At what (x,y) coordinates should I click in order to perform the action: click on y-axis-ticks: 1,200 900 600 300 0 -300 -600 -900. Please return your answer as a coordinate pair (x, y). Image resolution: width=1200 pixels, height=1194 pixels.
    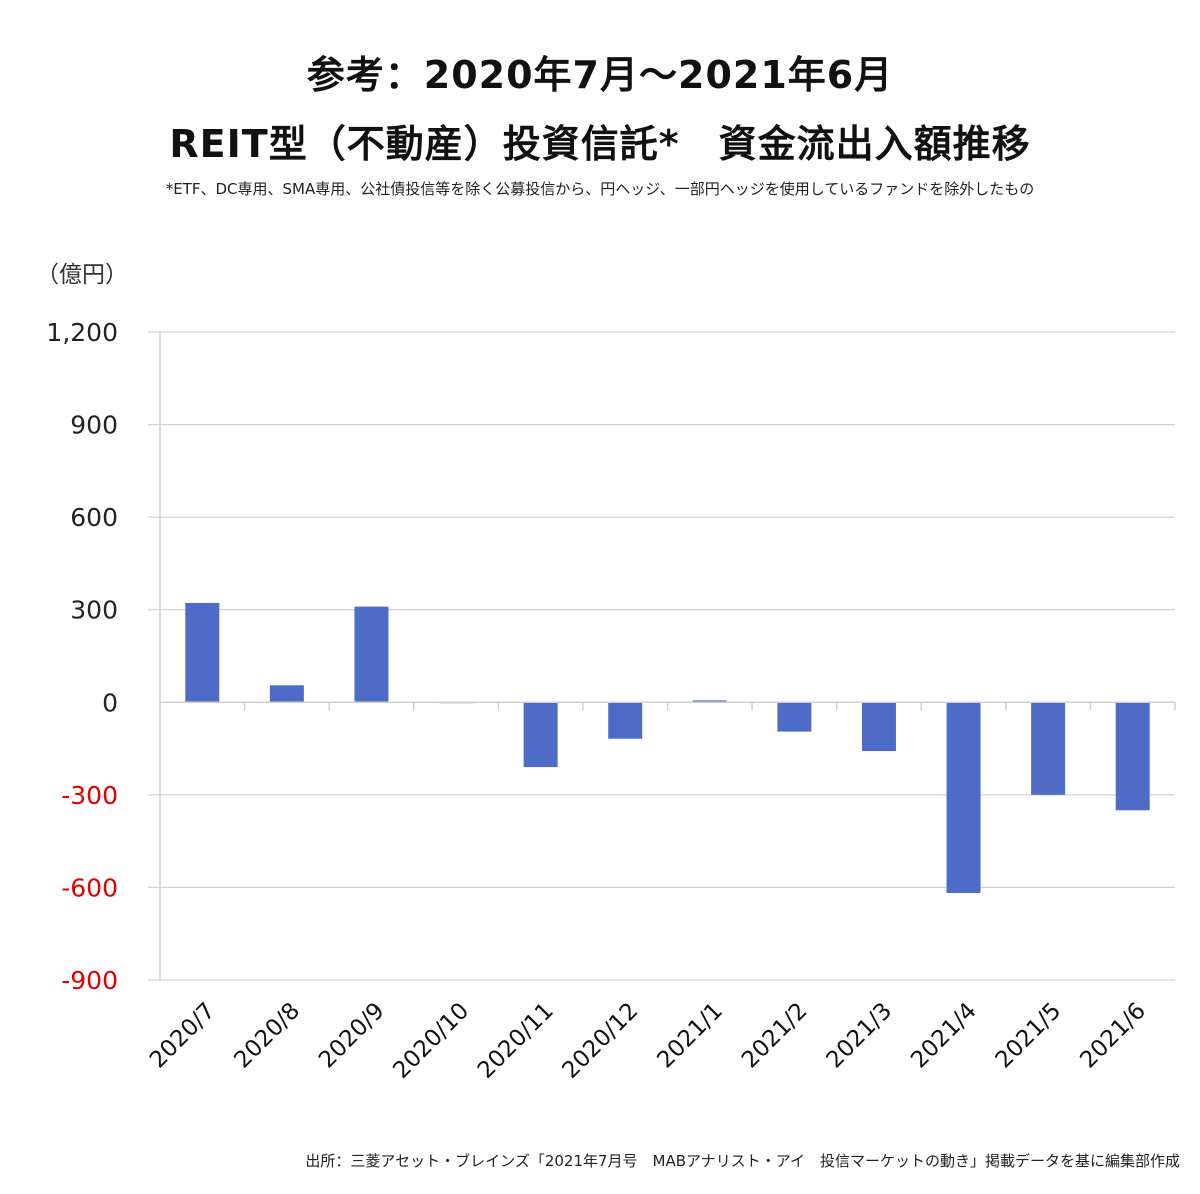
    Looking at the image, I should click on (82, 656).